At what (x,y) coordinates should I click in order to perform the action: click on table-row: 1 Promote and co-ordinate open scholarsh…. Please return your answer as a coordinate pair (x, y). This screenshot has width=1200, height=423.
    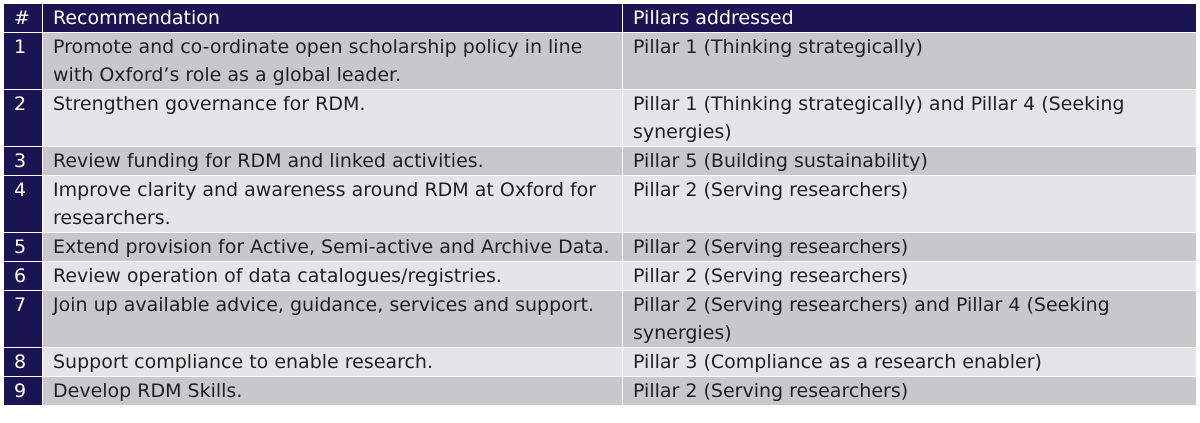
    Looking at the image, I should click on (600, 61).